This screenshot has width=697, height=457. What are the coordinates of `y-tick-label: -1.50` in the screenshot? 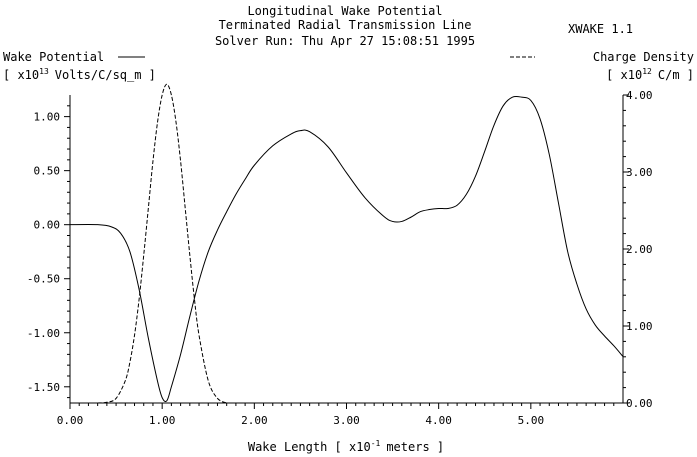 It's located at (43, 387).